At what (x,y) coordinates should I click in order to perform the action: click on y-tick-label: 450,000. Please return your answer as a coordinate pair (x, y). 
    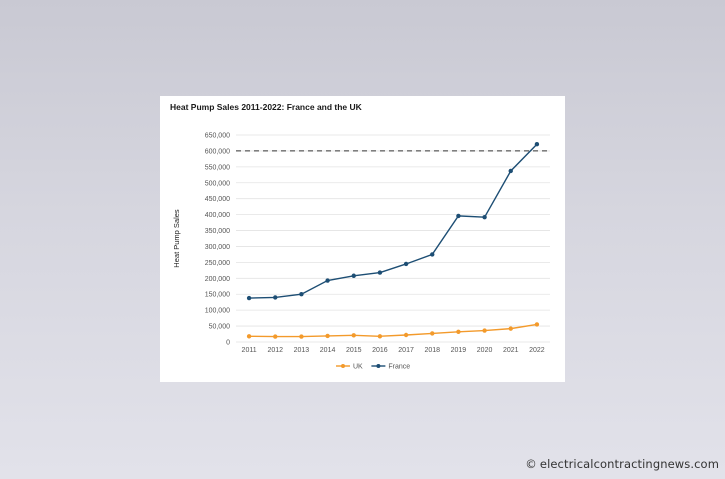
    Looking at the image, I should click on (217, 199).